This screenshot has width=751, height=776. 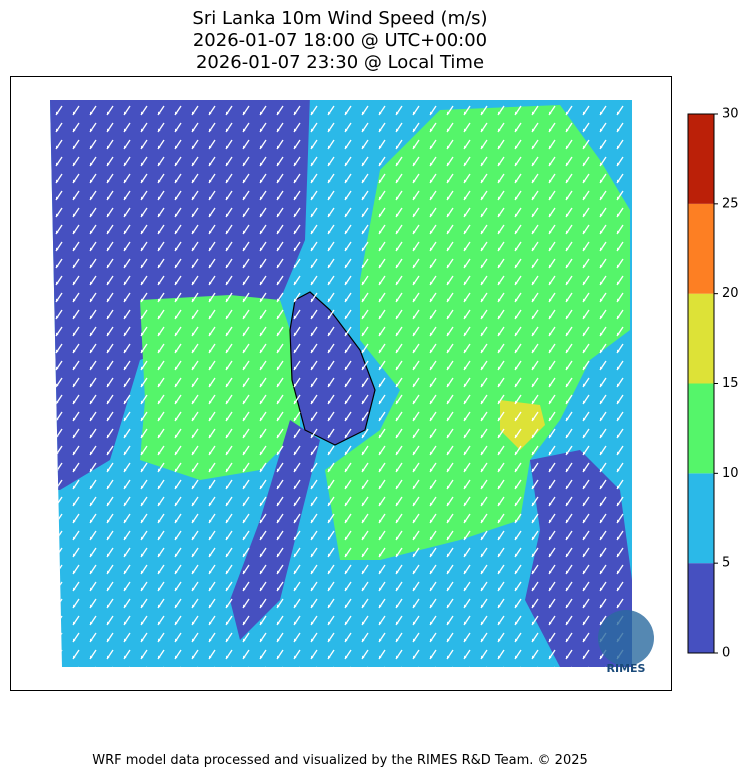 What do you see at coordinates (730, 293) in the screenshot?
I see `colorbar-tick-label: 20` at bounding box center [730, 293].